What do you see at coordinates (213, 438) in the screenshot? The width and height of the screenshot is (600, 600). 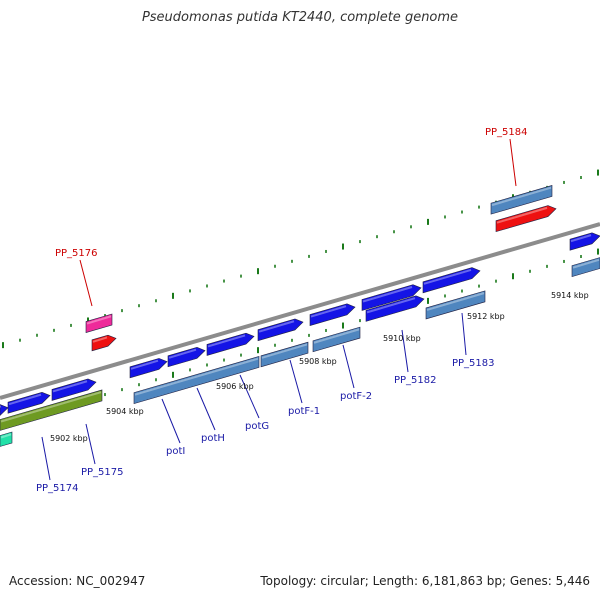 I see `gene-label: potH` at bounding box center [213, 438].